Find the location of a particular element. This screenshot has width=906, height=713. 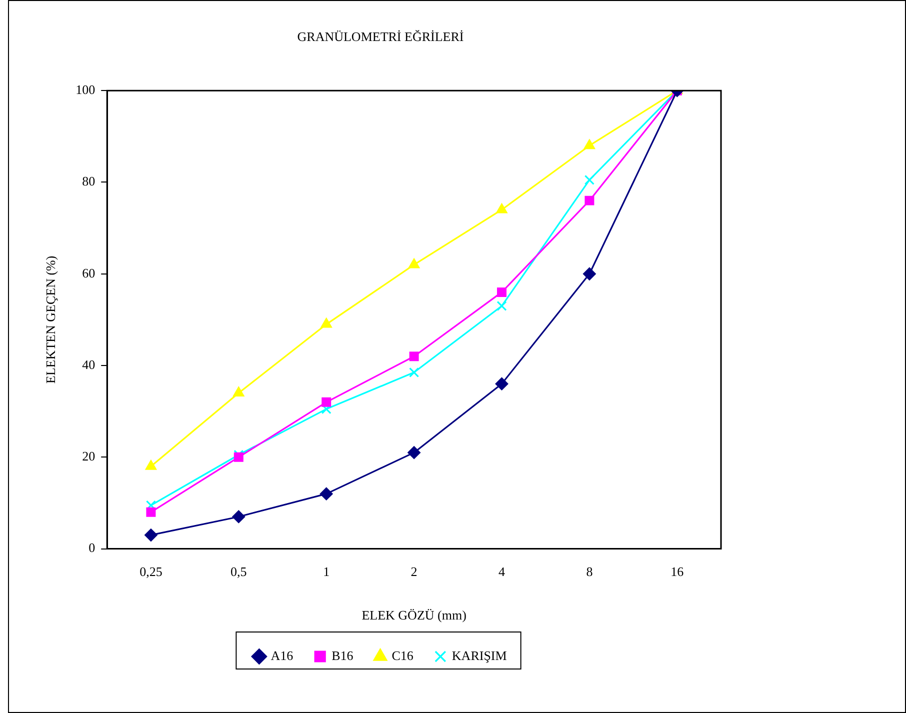

x-tick-label: 0,5 is located at coordinates (238, 572).